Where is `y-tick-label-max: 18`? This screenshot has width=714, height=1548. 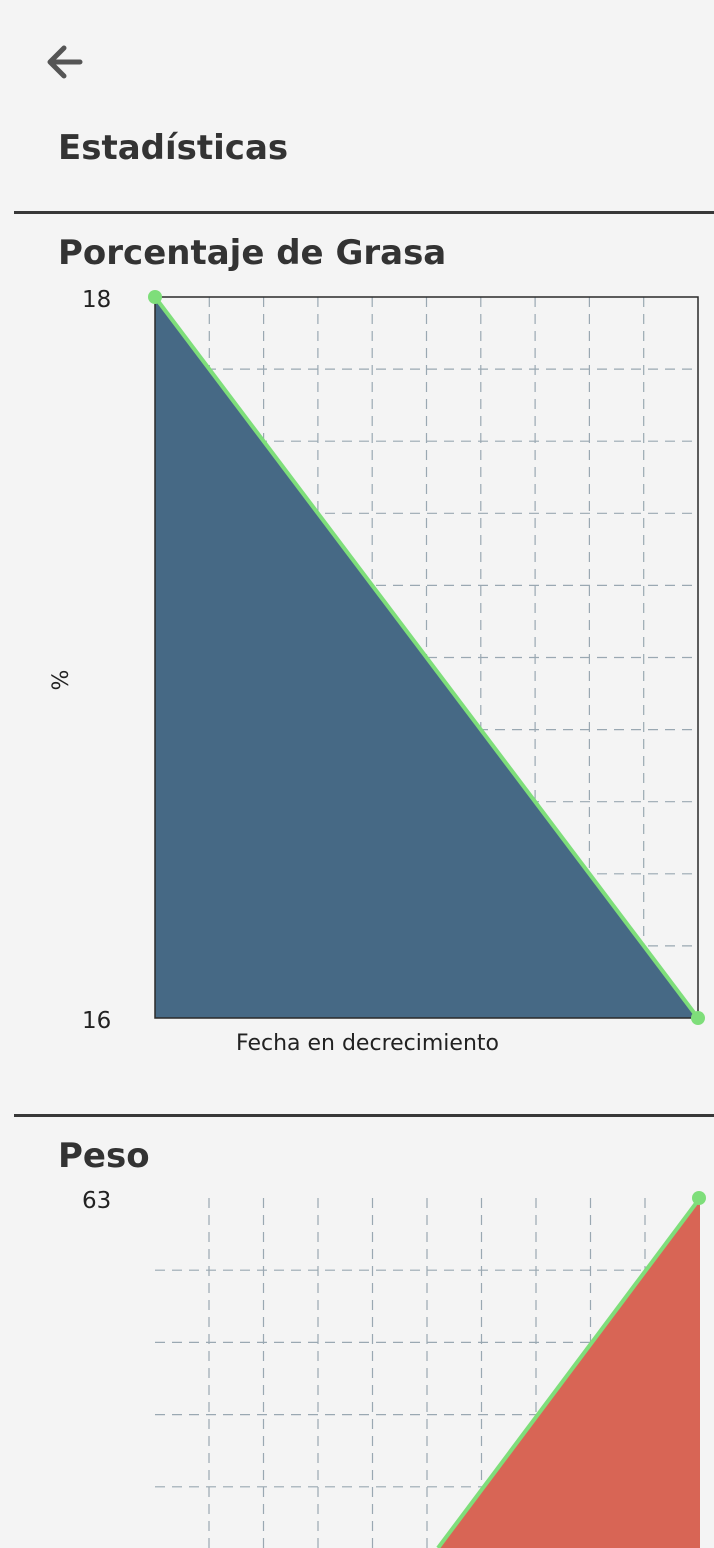 y-tick-label-max: 18 is located at coordinates (96, 300).